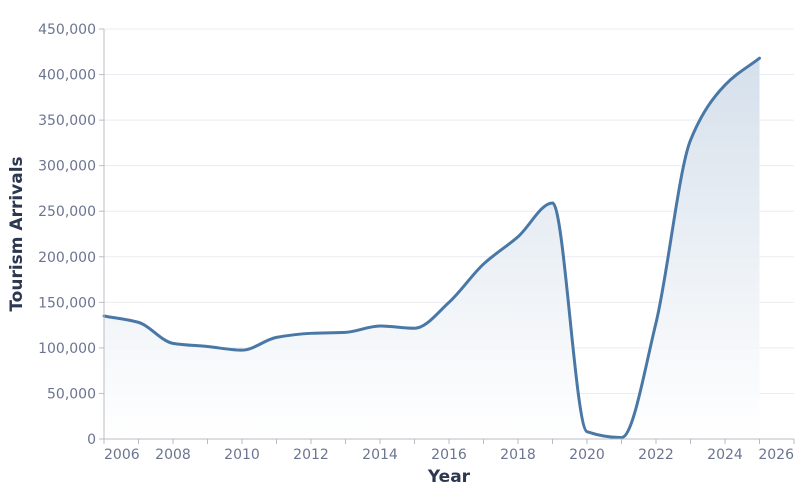 Image resolution: width=800 pixels, height=500 pixels. I want to click on x-tick-label: 2010, so click(242, 455).